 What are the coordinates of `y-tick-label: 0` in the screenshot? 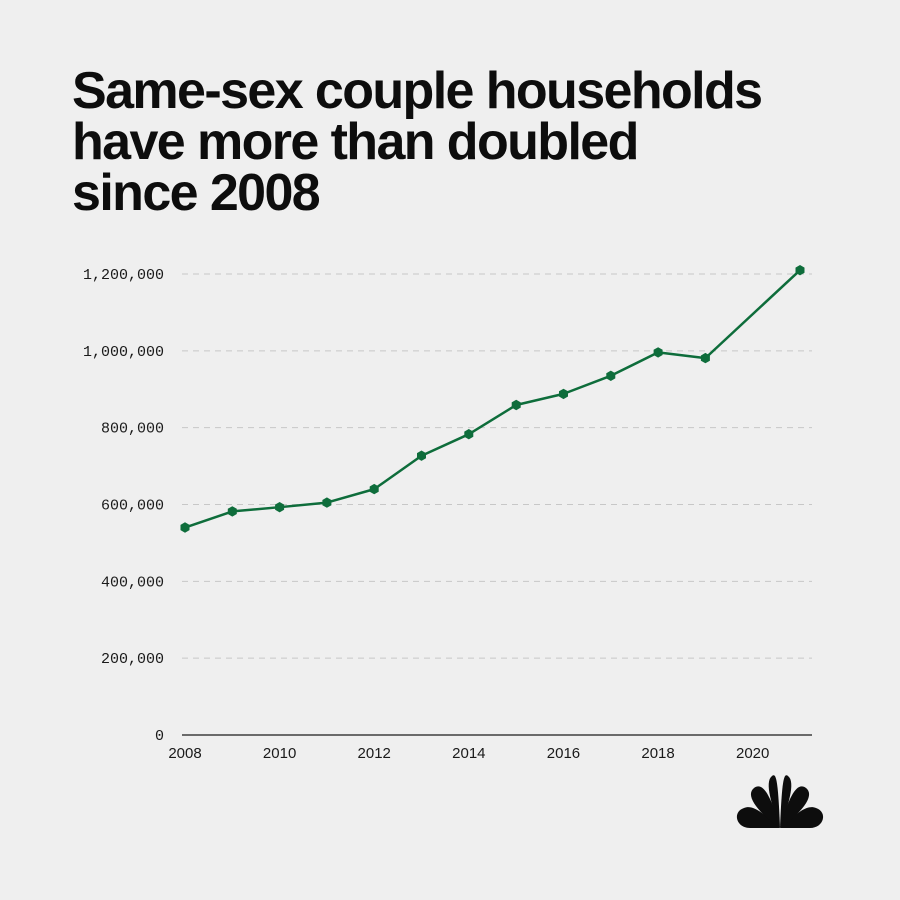 It's located at (159, 736).